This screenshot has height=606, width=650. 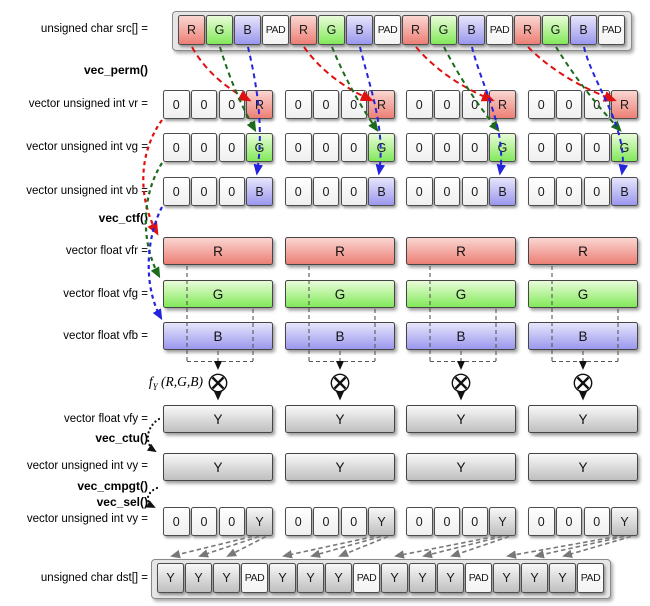 What do you see at coordinates (94, 578) in the screenshot?
I see `label-dst-array: unsigned char dst[] =` at bounding box center [94, 578].